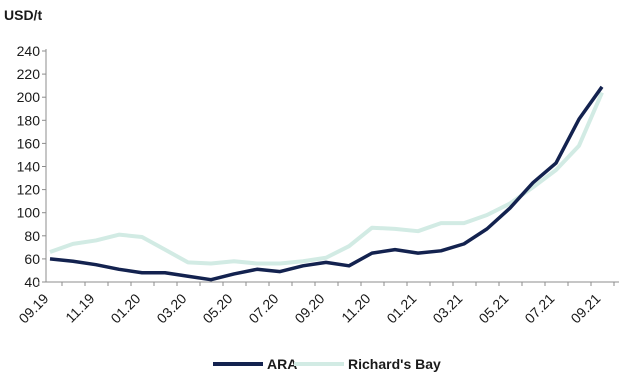 This screenshot has width=619, height=378. What do you see at coordinates (32, 259) in the screenshot?
I see `y-tick-label: 60` at bounding box center [32, 259].